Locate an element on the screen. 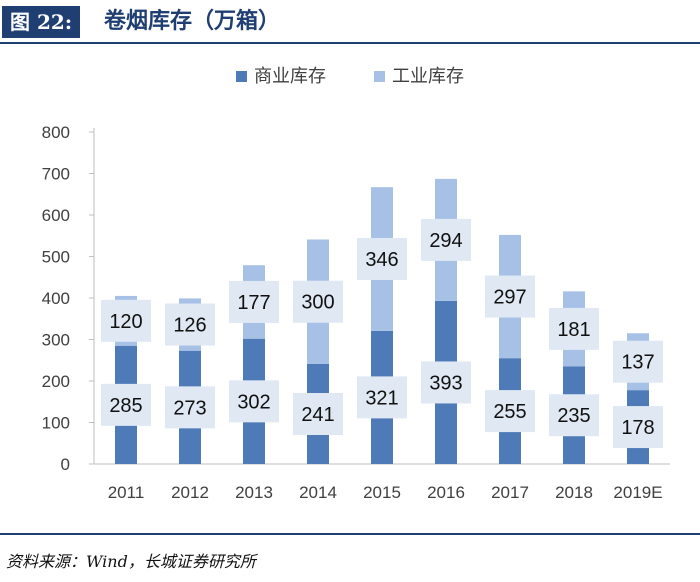  data-label: 300 is located at coordinates (317, 303).